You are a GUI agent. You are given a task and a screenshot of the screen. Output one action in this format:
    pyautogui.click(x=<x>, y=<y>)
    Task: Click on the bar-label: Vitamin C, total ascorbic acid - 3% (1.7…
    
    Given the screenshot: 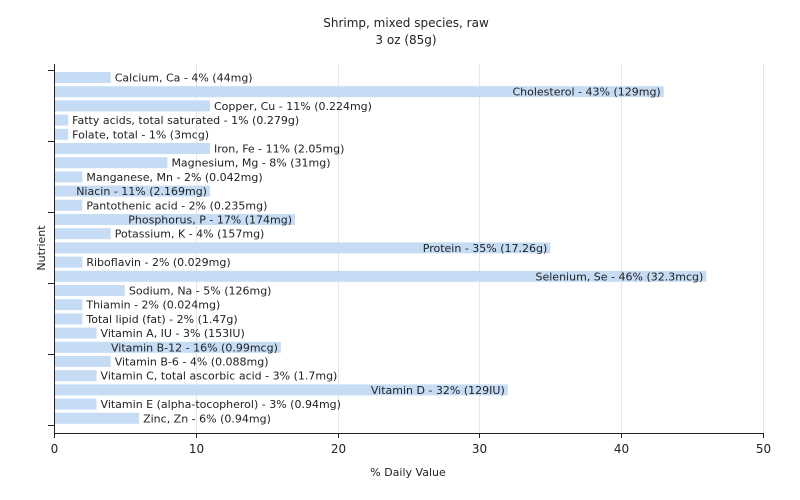 What is the action you would take?
    pyautogui.click(x=219, y=376)
    